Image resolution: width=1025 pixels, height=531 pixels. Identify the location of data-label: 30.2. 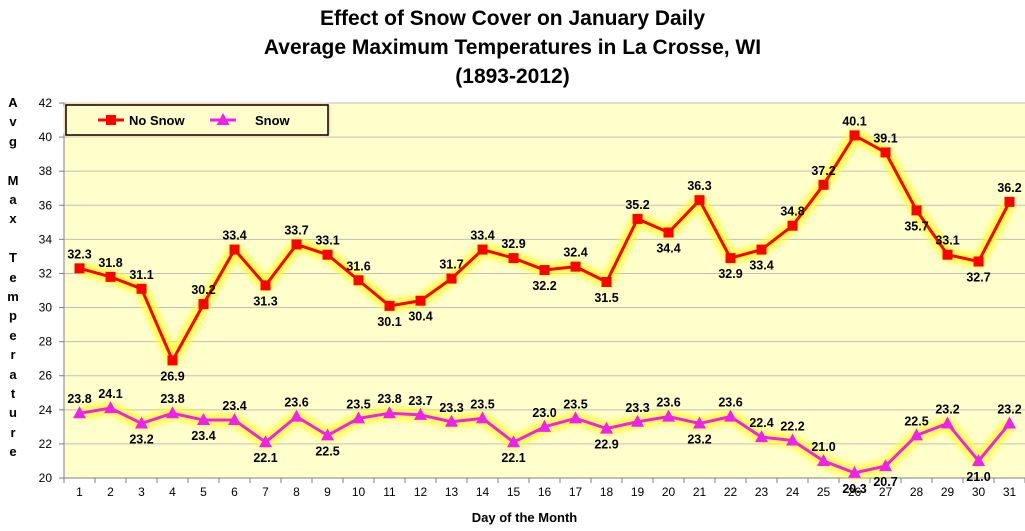
(203, 290).